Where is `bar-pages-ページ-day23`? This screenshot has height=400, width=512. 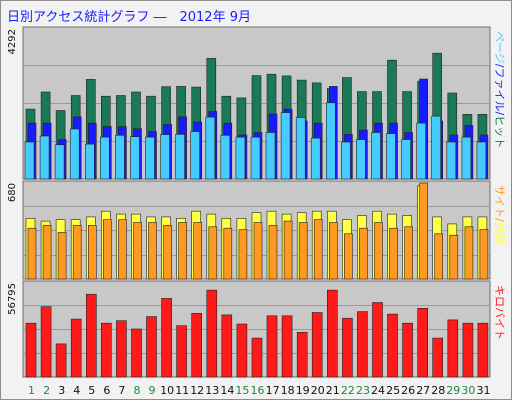 bar-pages-ページ-day23 is located at coordinates (361, 159).